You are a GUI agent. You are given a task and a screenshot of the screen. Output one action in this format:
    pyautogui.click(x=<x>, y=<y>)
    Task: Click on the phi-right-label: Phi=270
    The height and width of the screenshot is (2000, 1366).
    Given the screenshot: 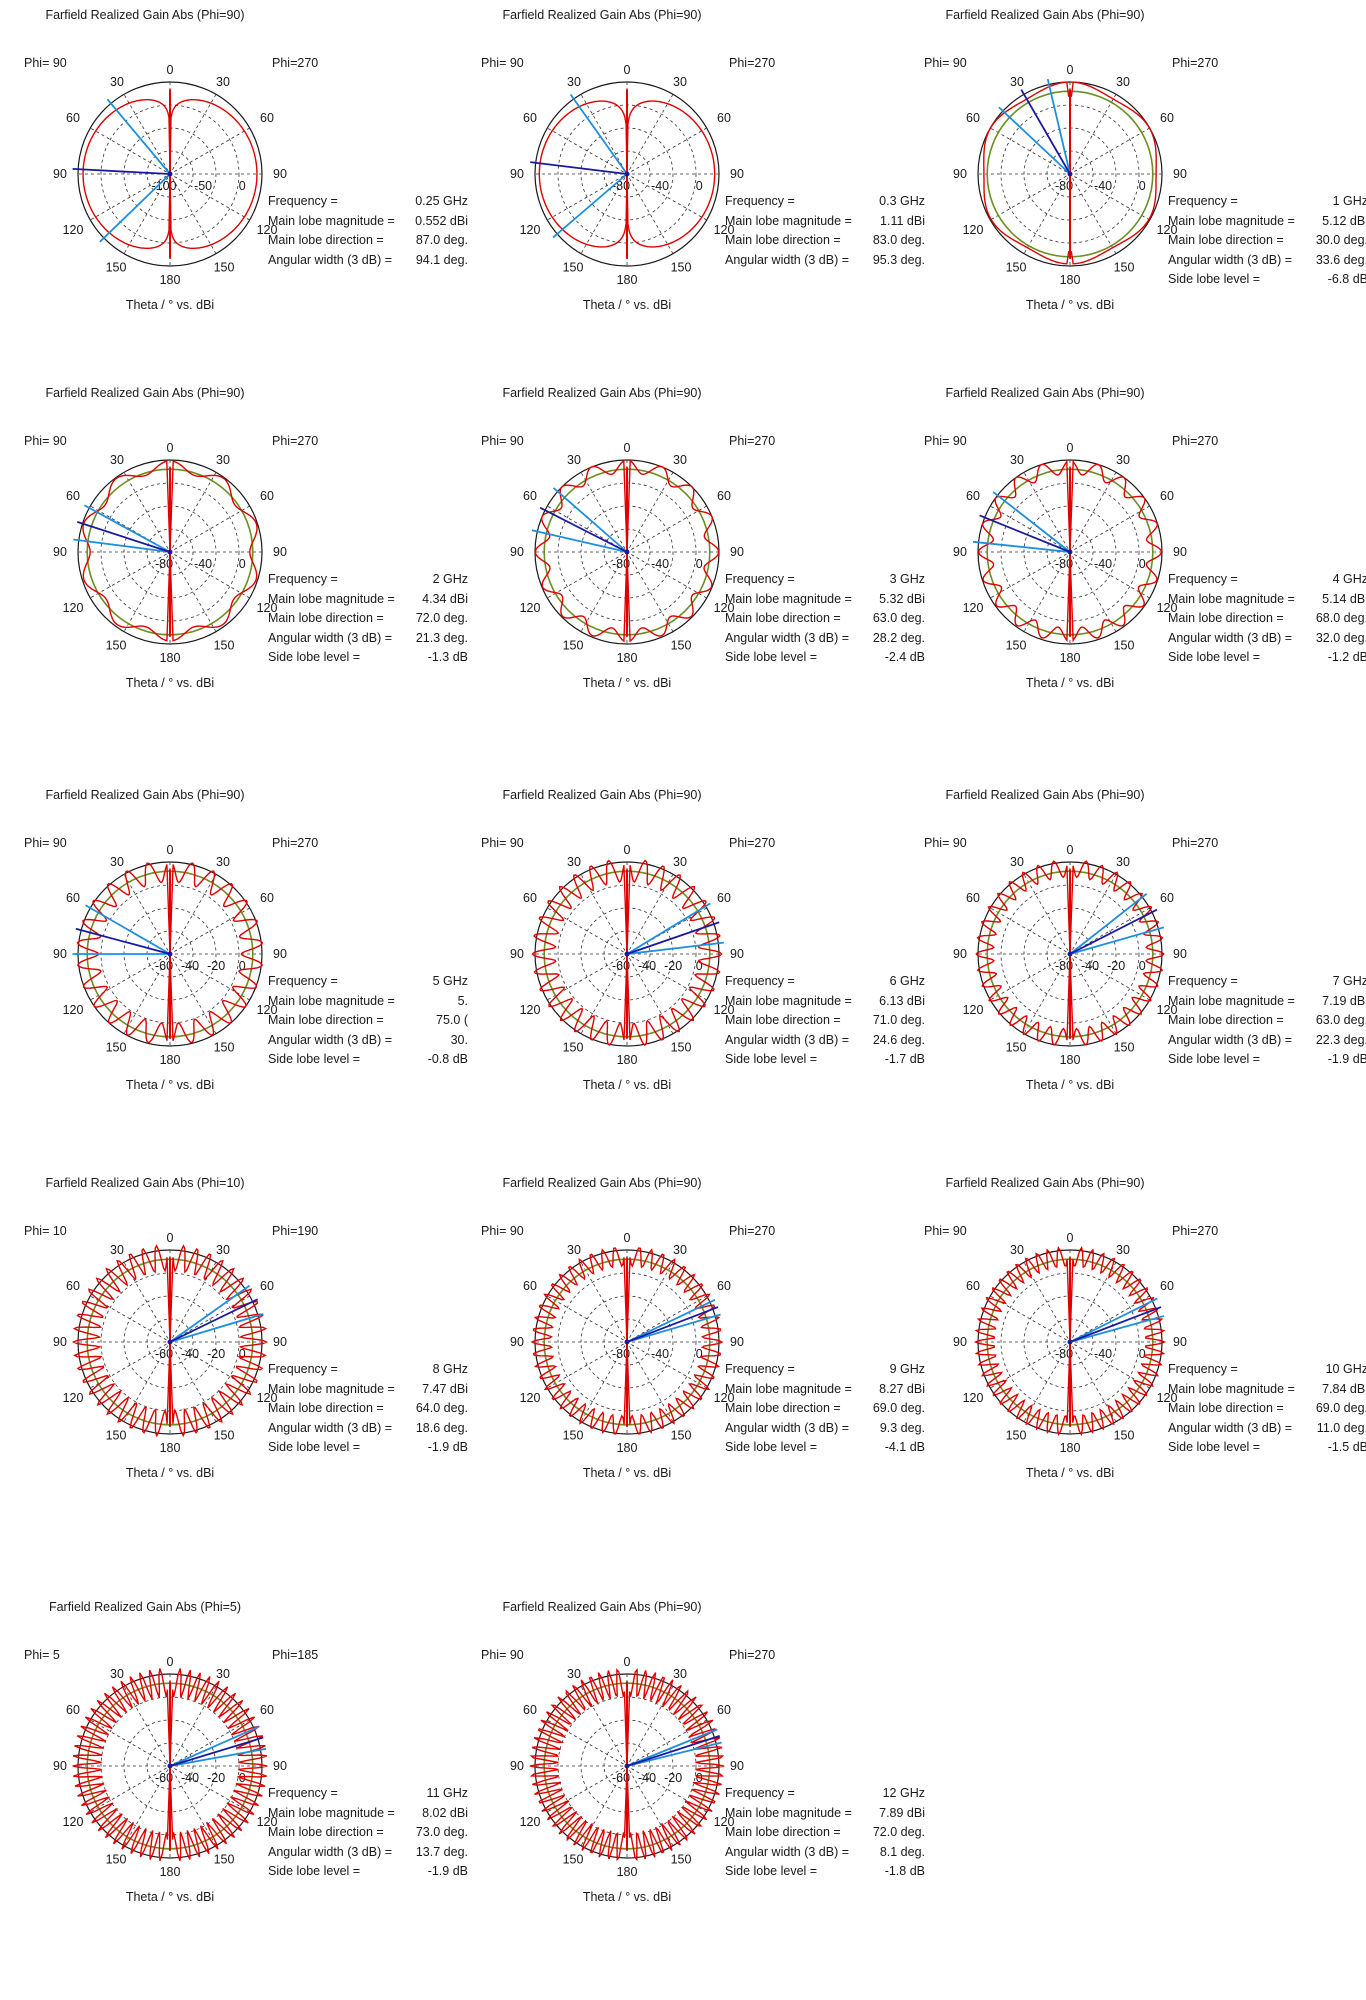 What is the action you would take?
    pyautogui.click(x=752, y=843)
    